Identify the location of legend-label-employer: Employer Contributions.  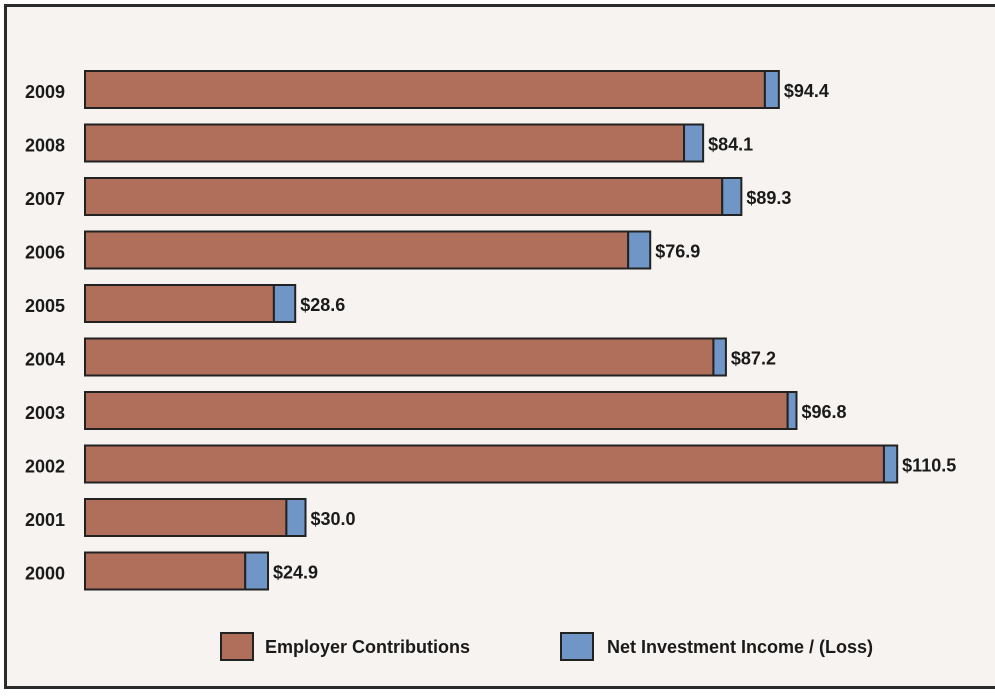
(367, 647).